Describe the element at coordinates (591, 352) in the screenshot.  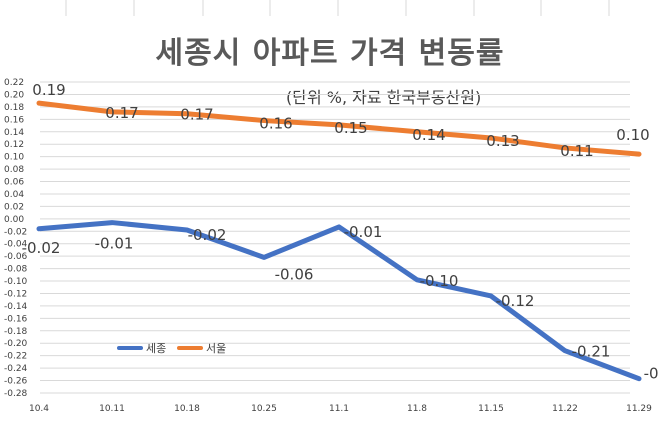
I see `data-label-sejong: -0.21` at that location.